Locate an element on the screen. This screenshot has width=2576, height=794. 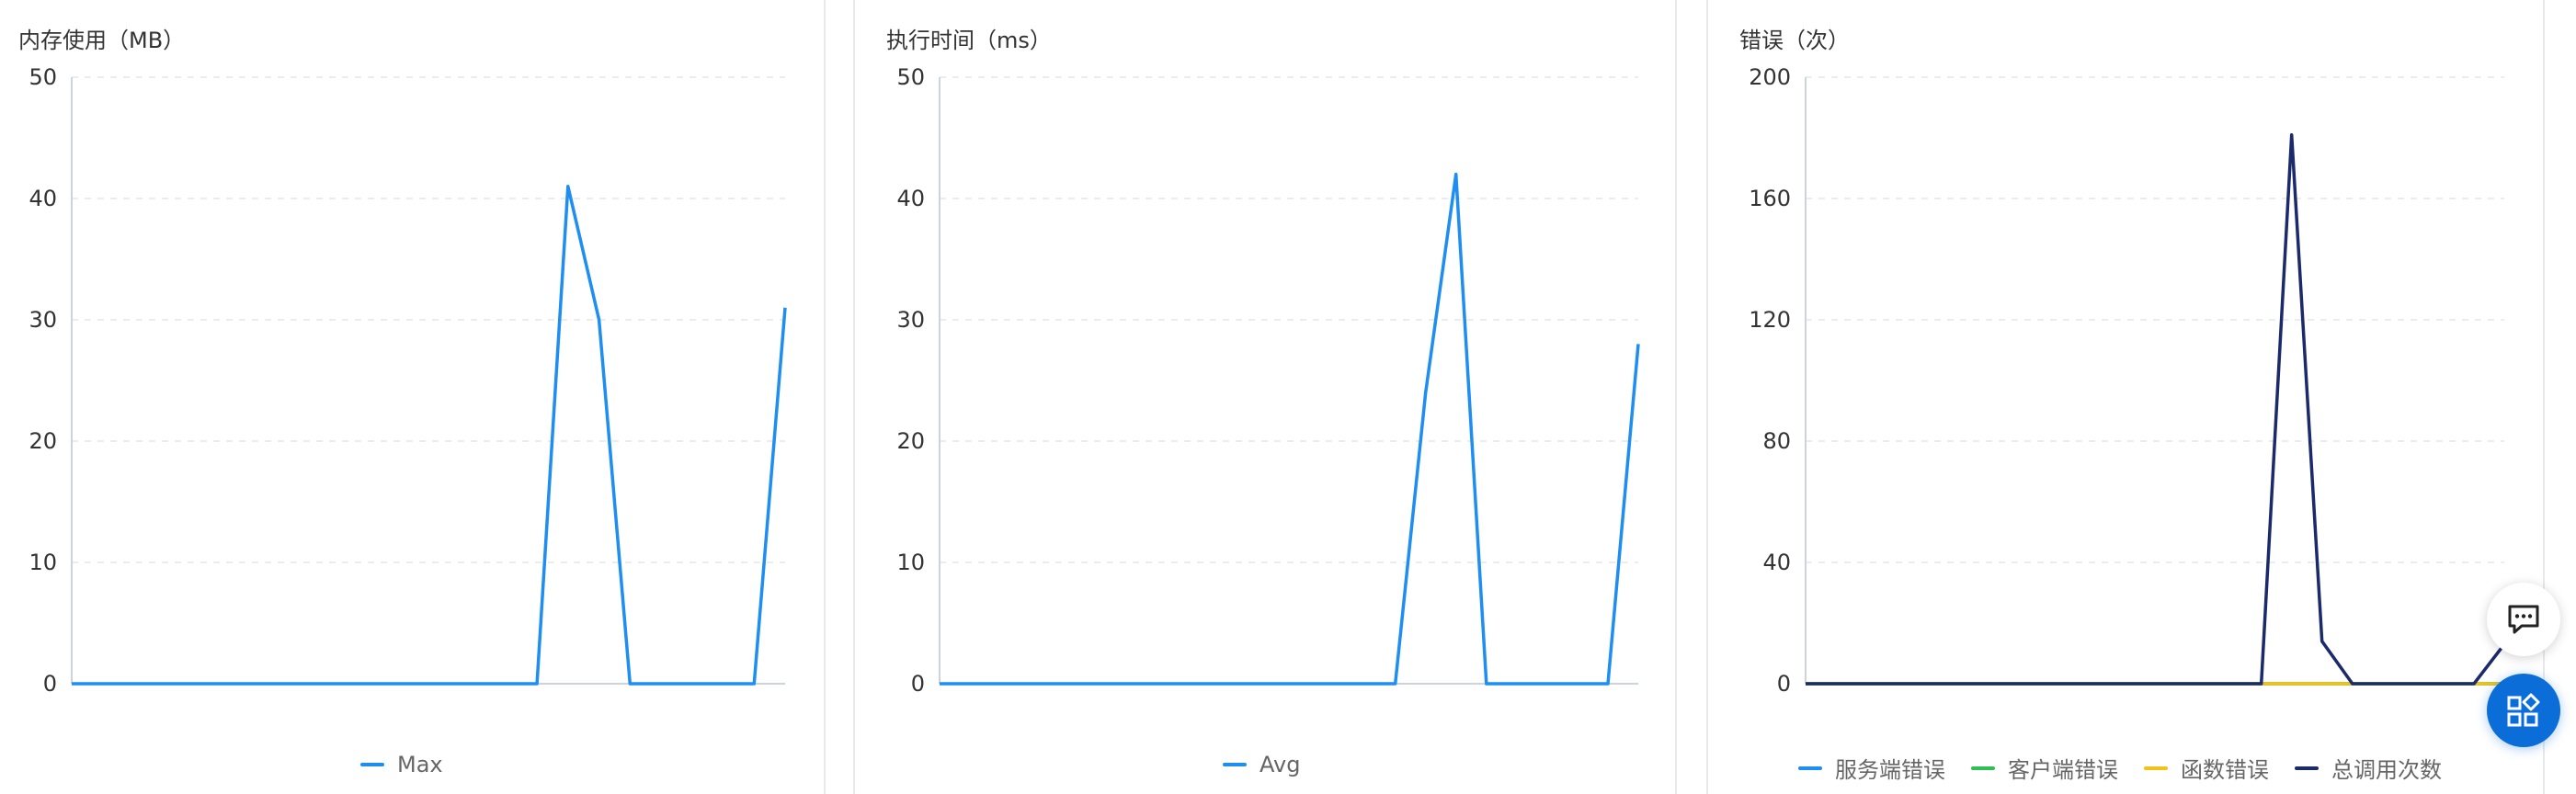
legend-item-server-error: 服务端错误 is located at coordinates (1871, 768).